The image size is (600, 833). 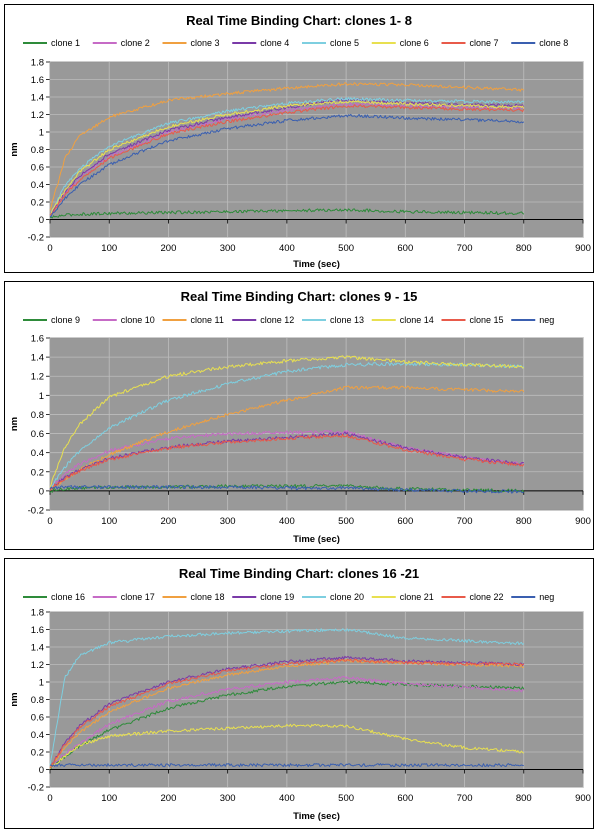 I want to click on legend-label: clone 1, so click(x=65, y=43).